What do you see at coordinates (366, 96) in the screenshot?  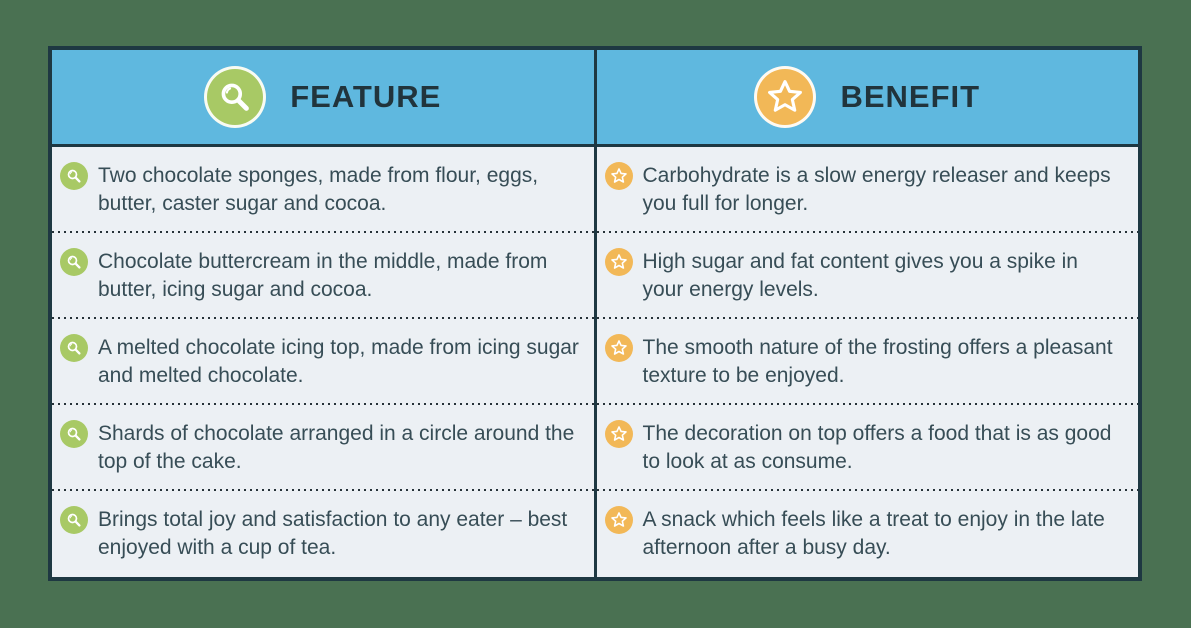 I see `feature-header-title: FEATURE` at bounding box center [366, 96].